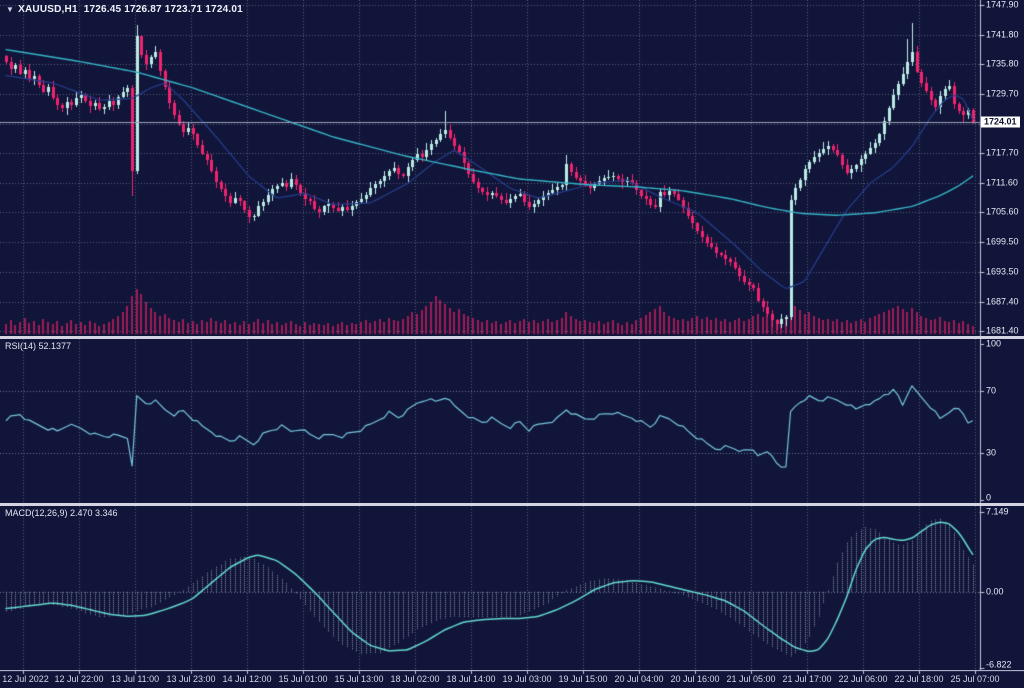 Image resolution: width=1024 pixels, height=688 pixels. Describe the element at coordinates (163, 9) in the screenshot. I see `chart-ohlc-values: 1726.45 1726.87 1723.71 1724.01` at that location.